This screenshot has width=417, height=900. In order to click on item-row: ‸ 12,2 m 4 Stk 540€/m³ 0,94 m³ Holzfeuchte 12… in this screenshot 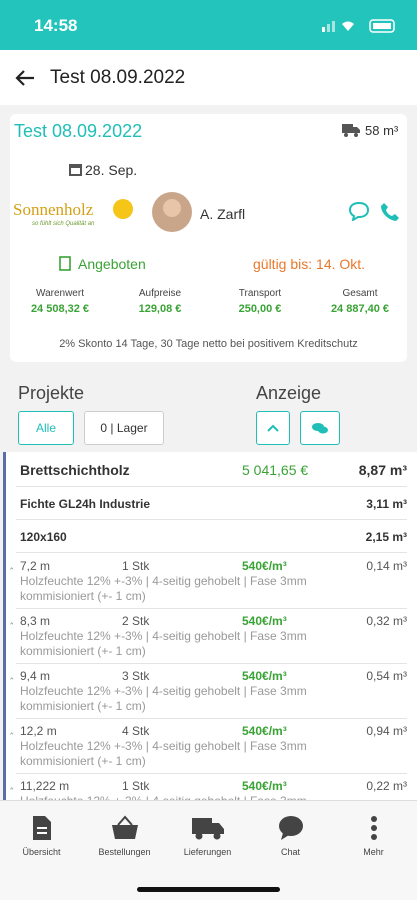, I will do `click(208, 746)`.